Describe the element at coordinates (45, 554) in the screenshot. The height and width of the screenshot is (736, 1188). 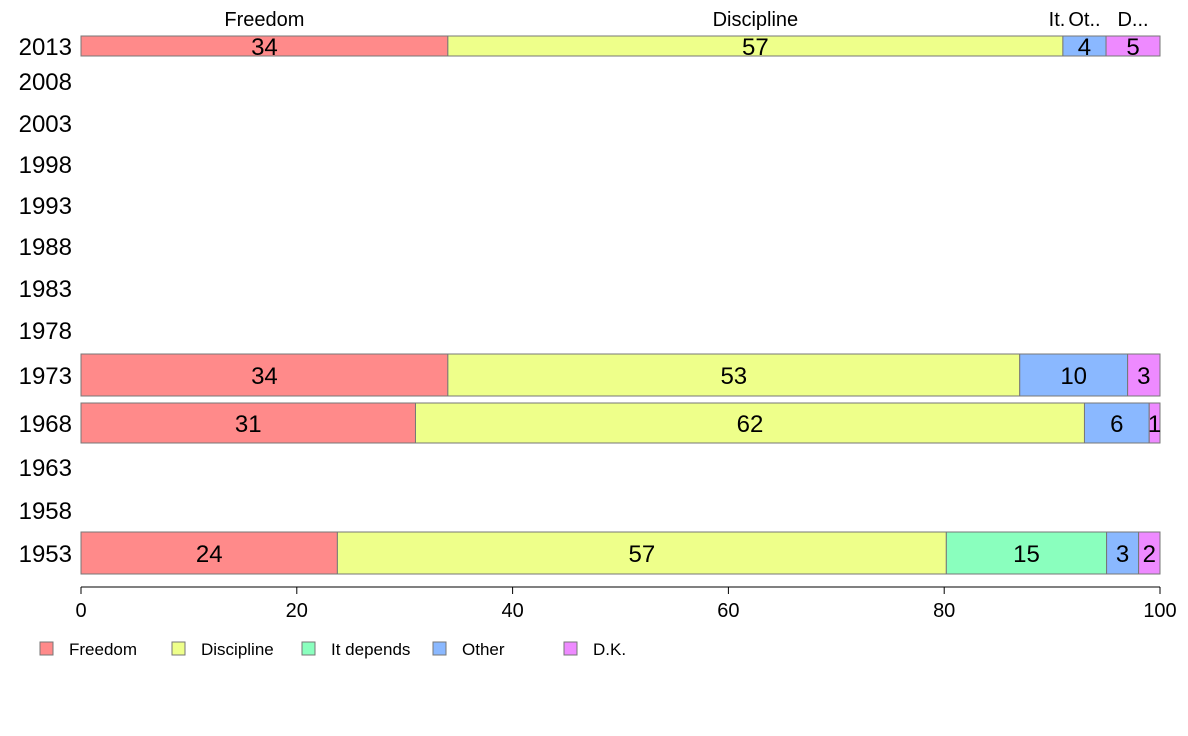
I see `category-label: 1953` at that location.